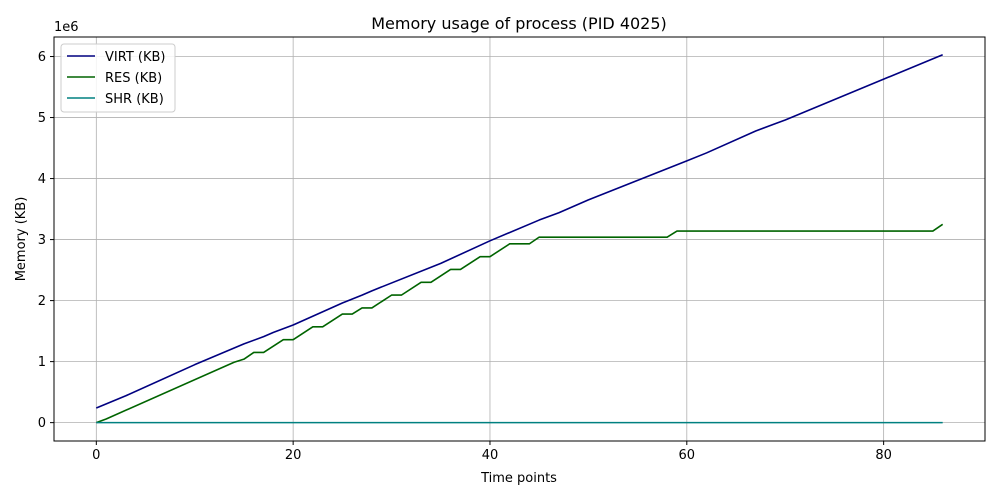  Describe the element at coordinates (42, 301) in the screenshot. I see `y-tick-label: 2` at that location.